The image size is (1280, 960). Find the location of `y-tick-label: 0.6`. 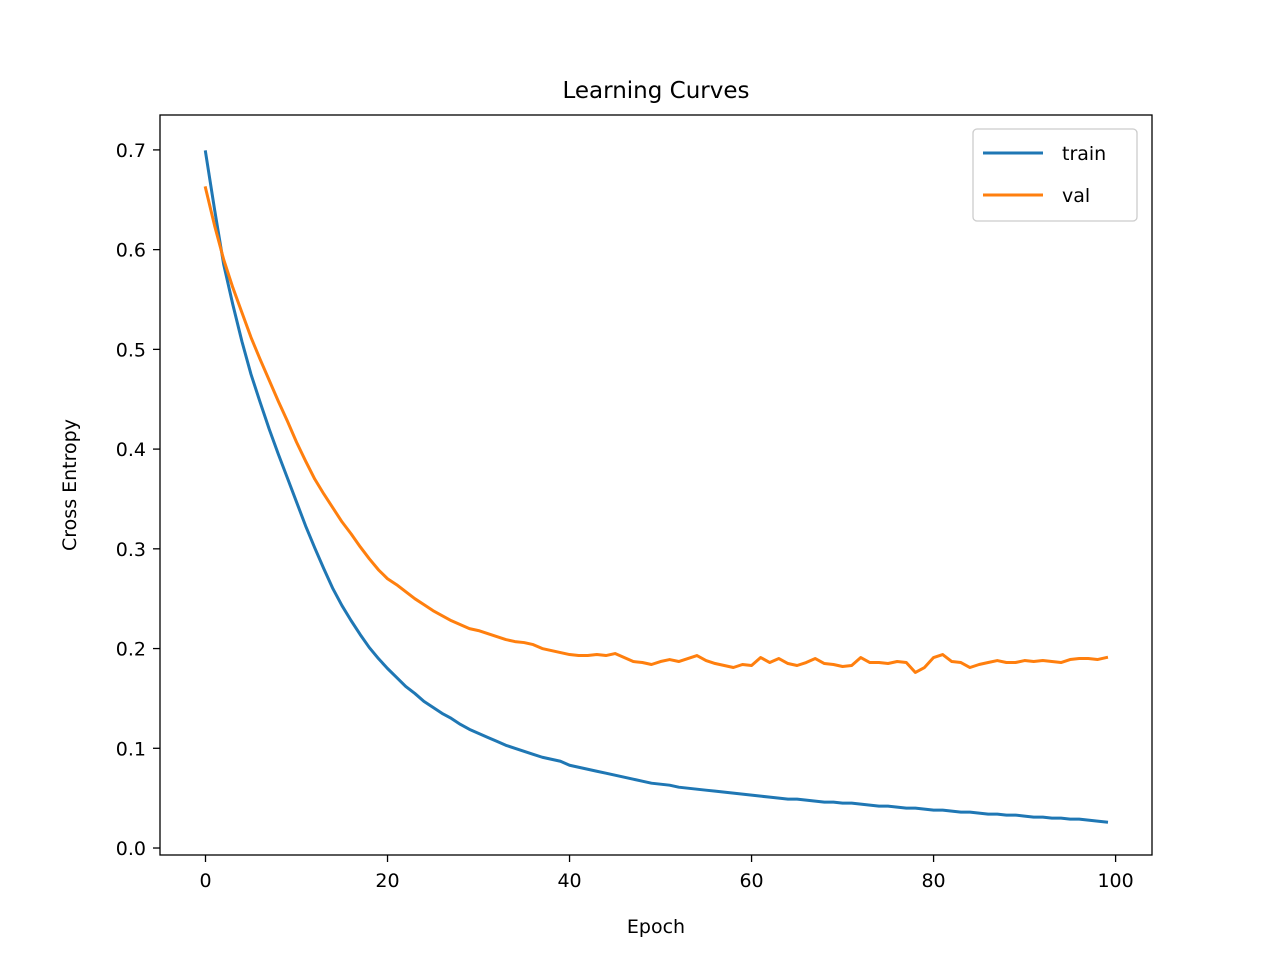

y-tick-label: 0.6 is located at coordinates (131, 251).